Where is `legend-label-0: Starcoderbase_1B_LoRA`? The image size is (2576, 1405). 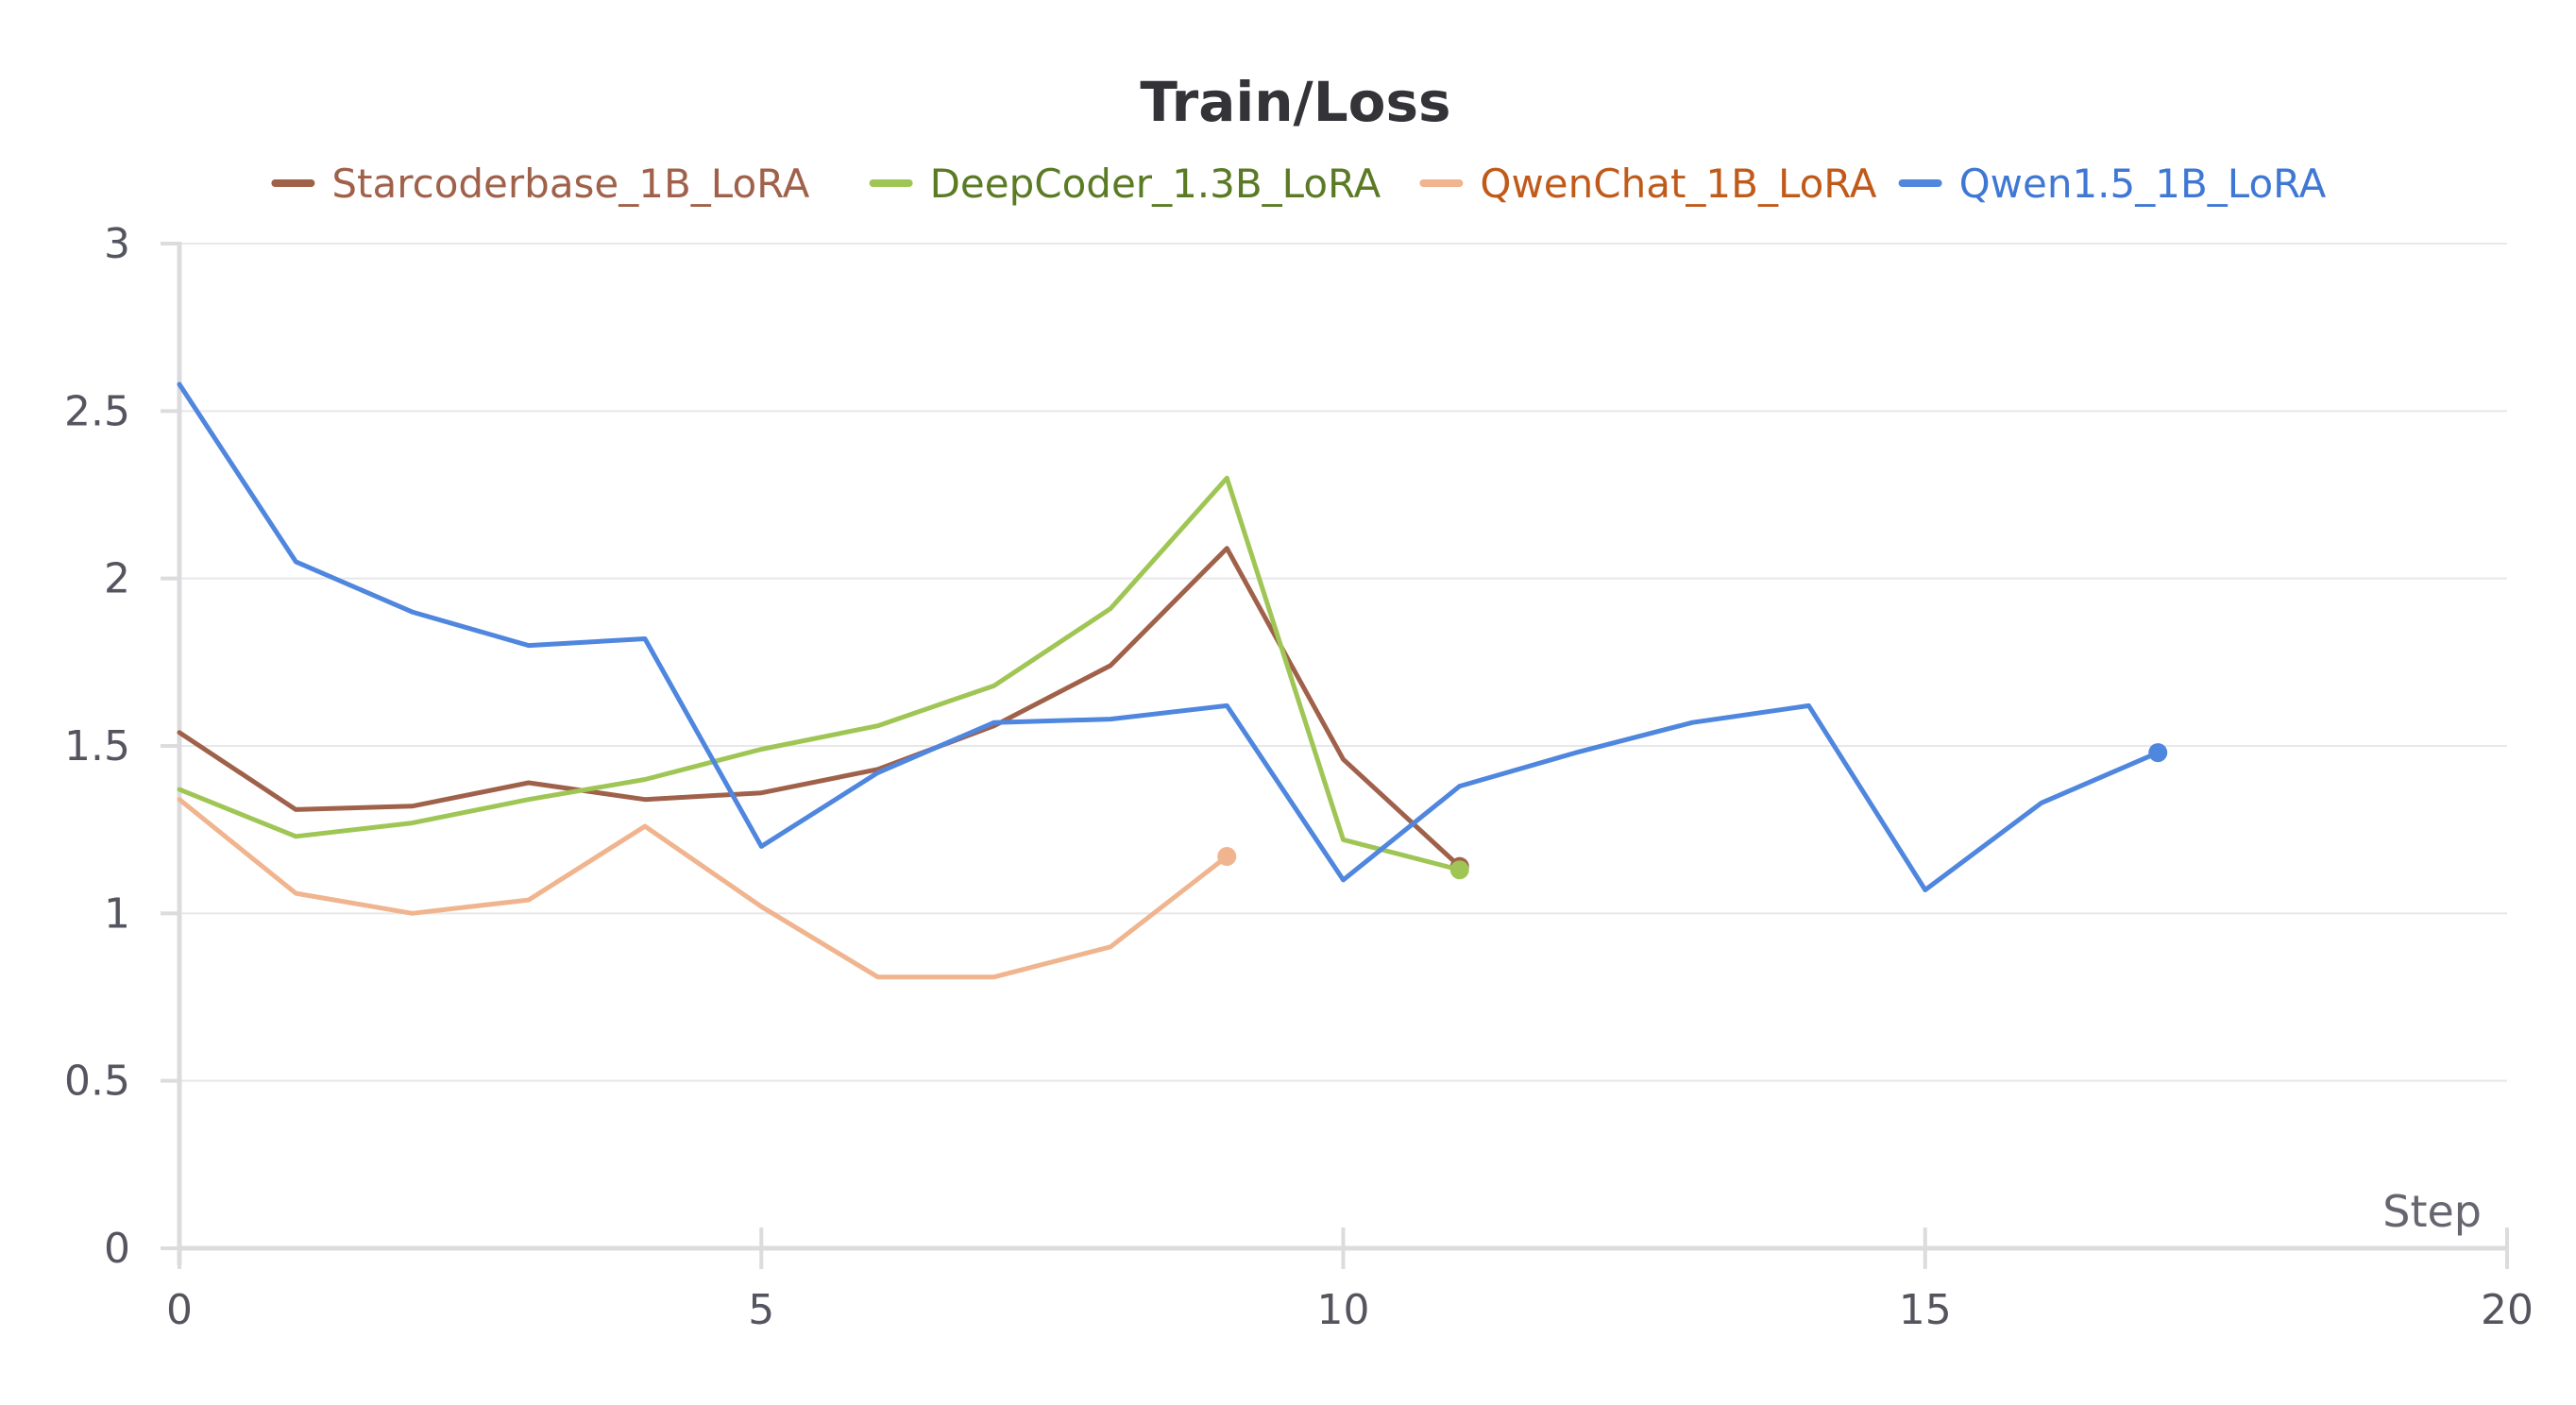
legend-label-0: Starcoderbase_1B_LoRA is located at coordinates (570, 184).